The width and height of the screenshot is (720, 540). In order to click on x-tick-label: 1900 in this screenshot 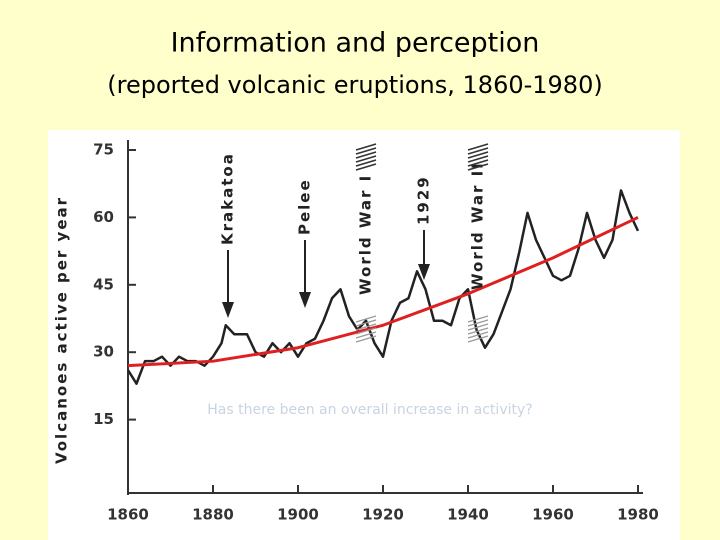, I will do `click(298, 515)`.